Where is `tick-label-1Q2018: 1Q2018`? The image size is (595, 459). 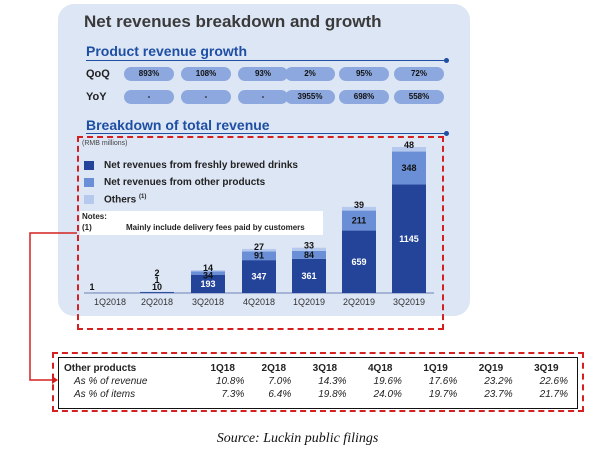 tick-label-1Q2018: 1Q2018 is located at coordinates (110, 302).